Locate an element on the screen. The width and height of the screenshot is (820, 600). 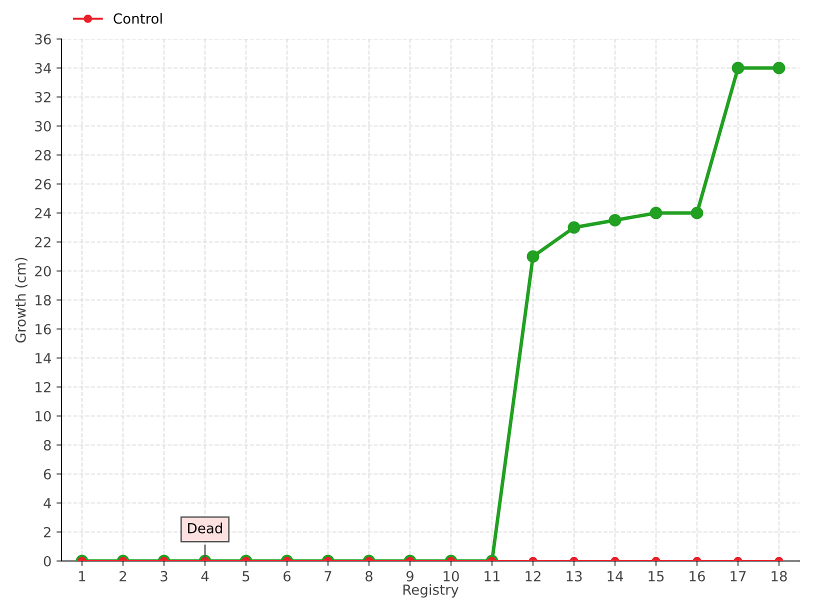
x-tick-label: 8 is located at coordinates (369, 576).